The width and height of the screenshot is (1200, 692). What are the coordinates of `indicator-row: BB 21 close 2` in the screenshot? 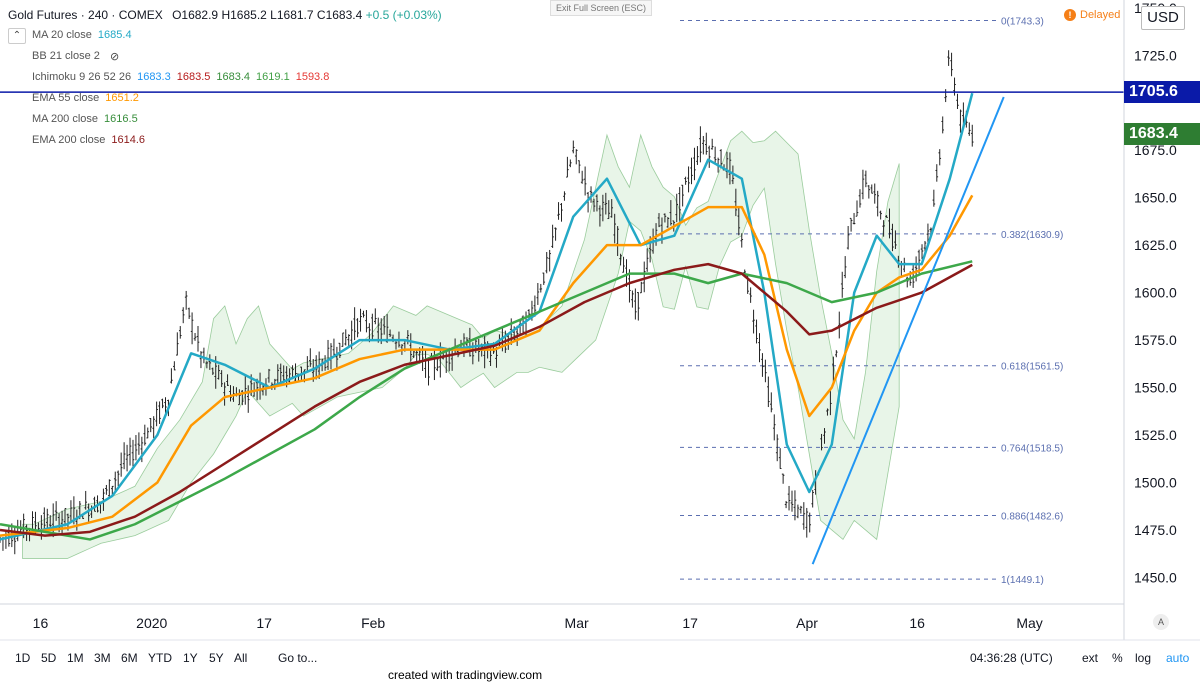 It's located at (66, 56).